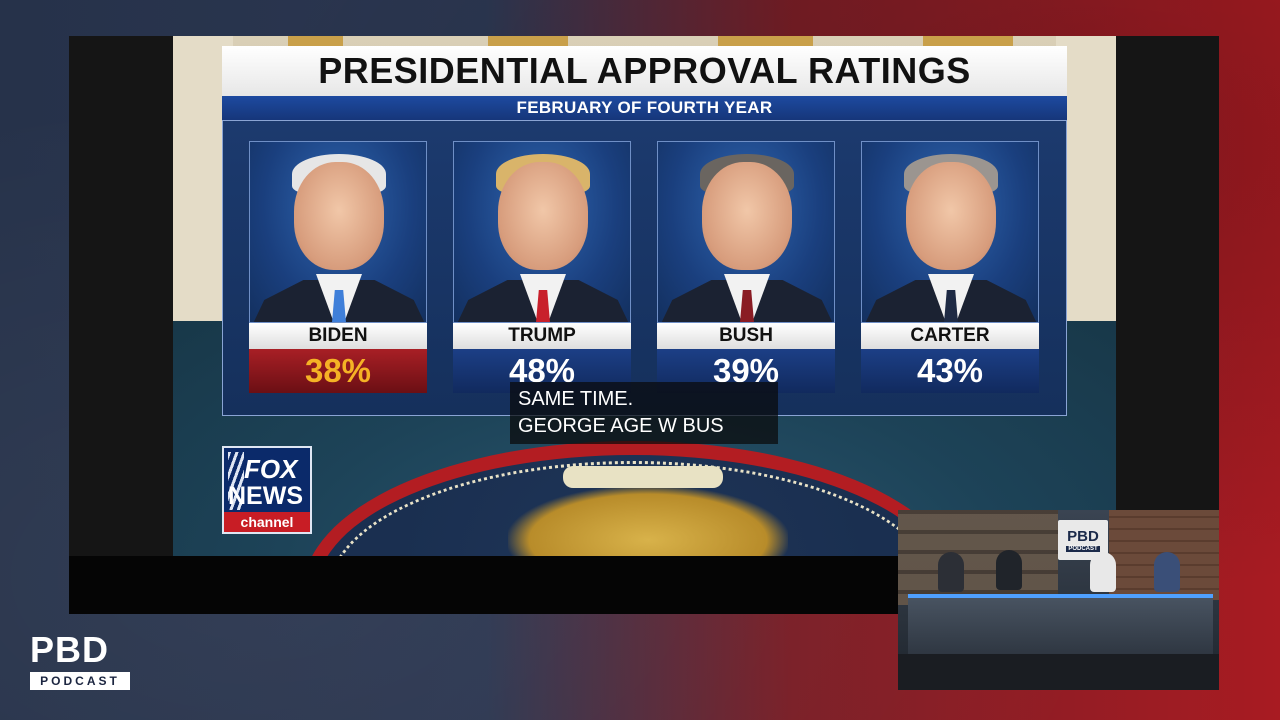 Image resolution: width=1280 pixels, height=720 pixels. I want to click on president-name: TRUMP, so click(542, 336).